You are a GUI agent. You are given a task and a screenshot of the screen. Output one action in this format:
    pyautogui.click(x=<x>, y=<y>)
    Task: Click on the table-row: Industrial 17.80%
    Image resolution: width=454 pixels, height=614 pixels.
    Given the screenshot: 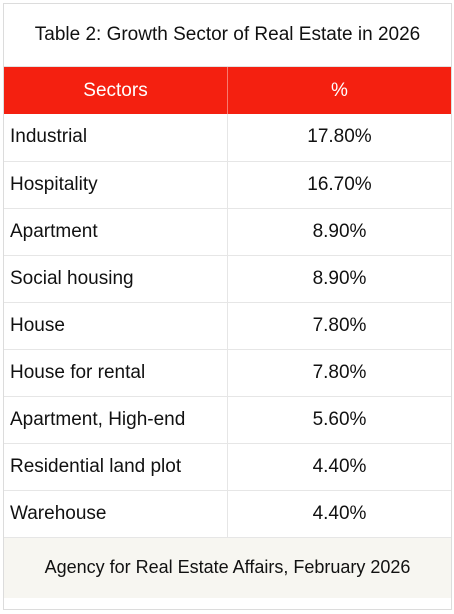 What is the action you would take?
    pyautogui.click(x=227, y=138)
    